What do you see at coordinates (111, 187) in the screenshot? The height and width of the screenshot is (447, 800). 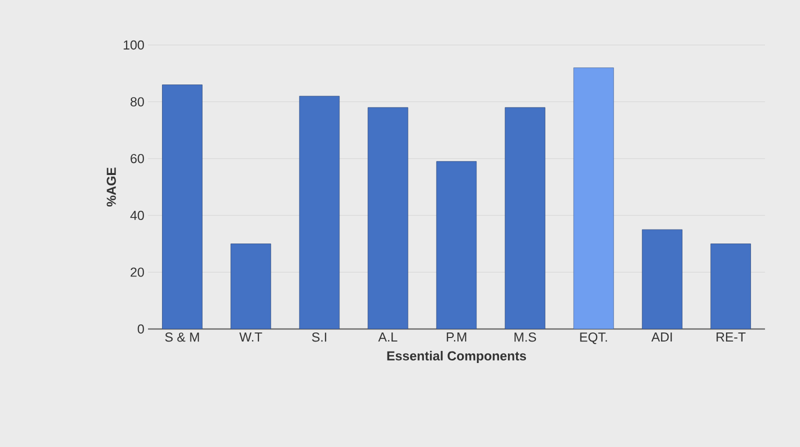 I see `y-axis-title: %AGE` at bounding box center [111, 187].